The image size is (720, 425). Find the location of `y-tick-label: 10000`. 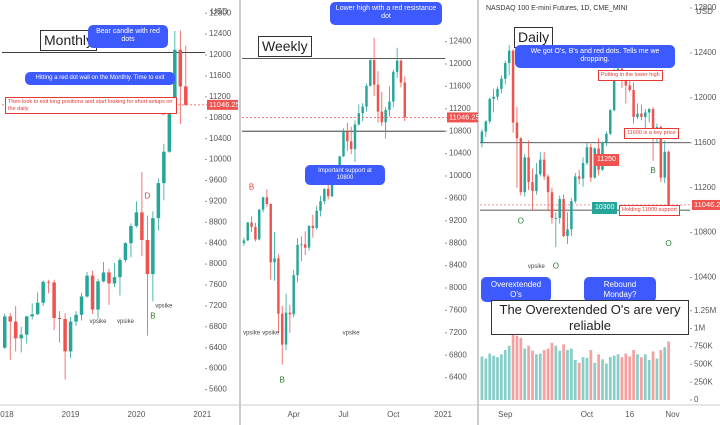

y-tick-label: 10000 is located at coordinates (460, 175).